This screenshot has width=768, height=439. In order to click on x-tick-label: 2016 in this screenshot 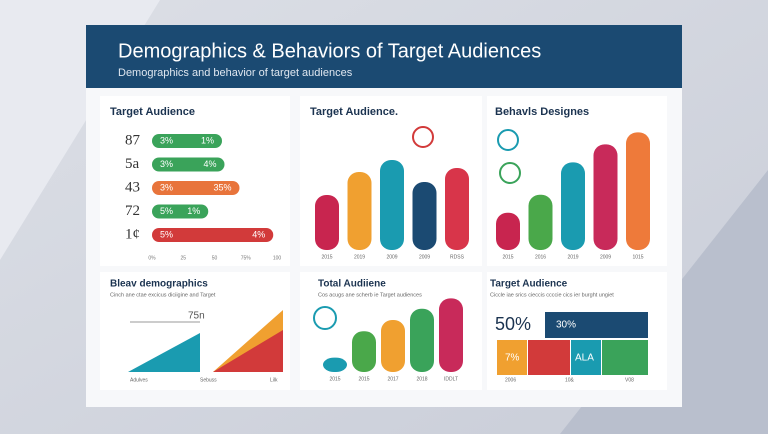, I will do `click(540, 257)`.